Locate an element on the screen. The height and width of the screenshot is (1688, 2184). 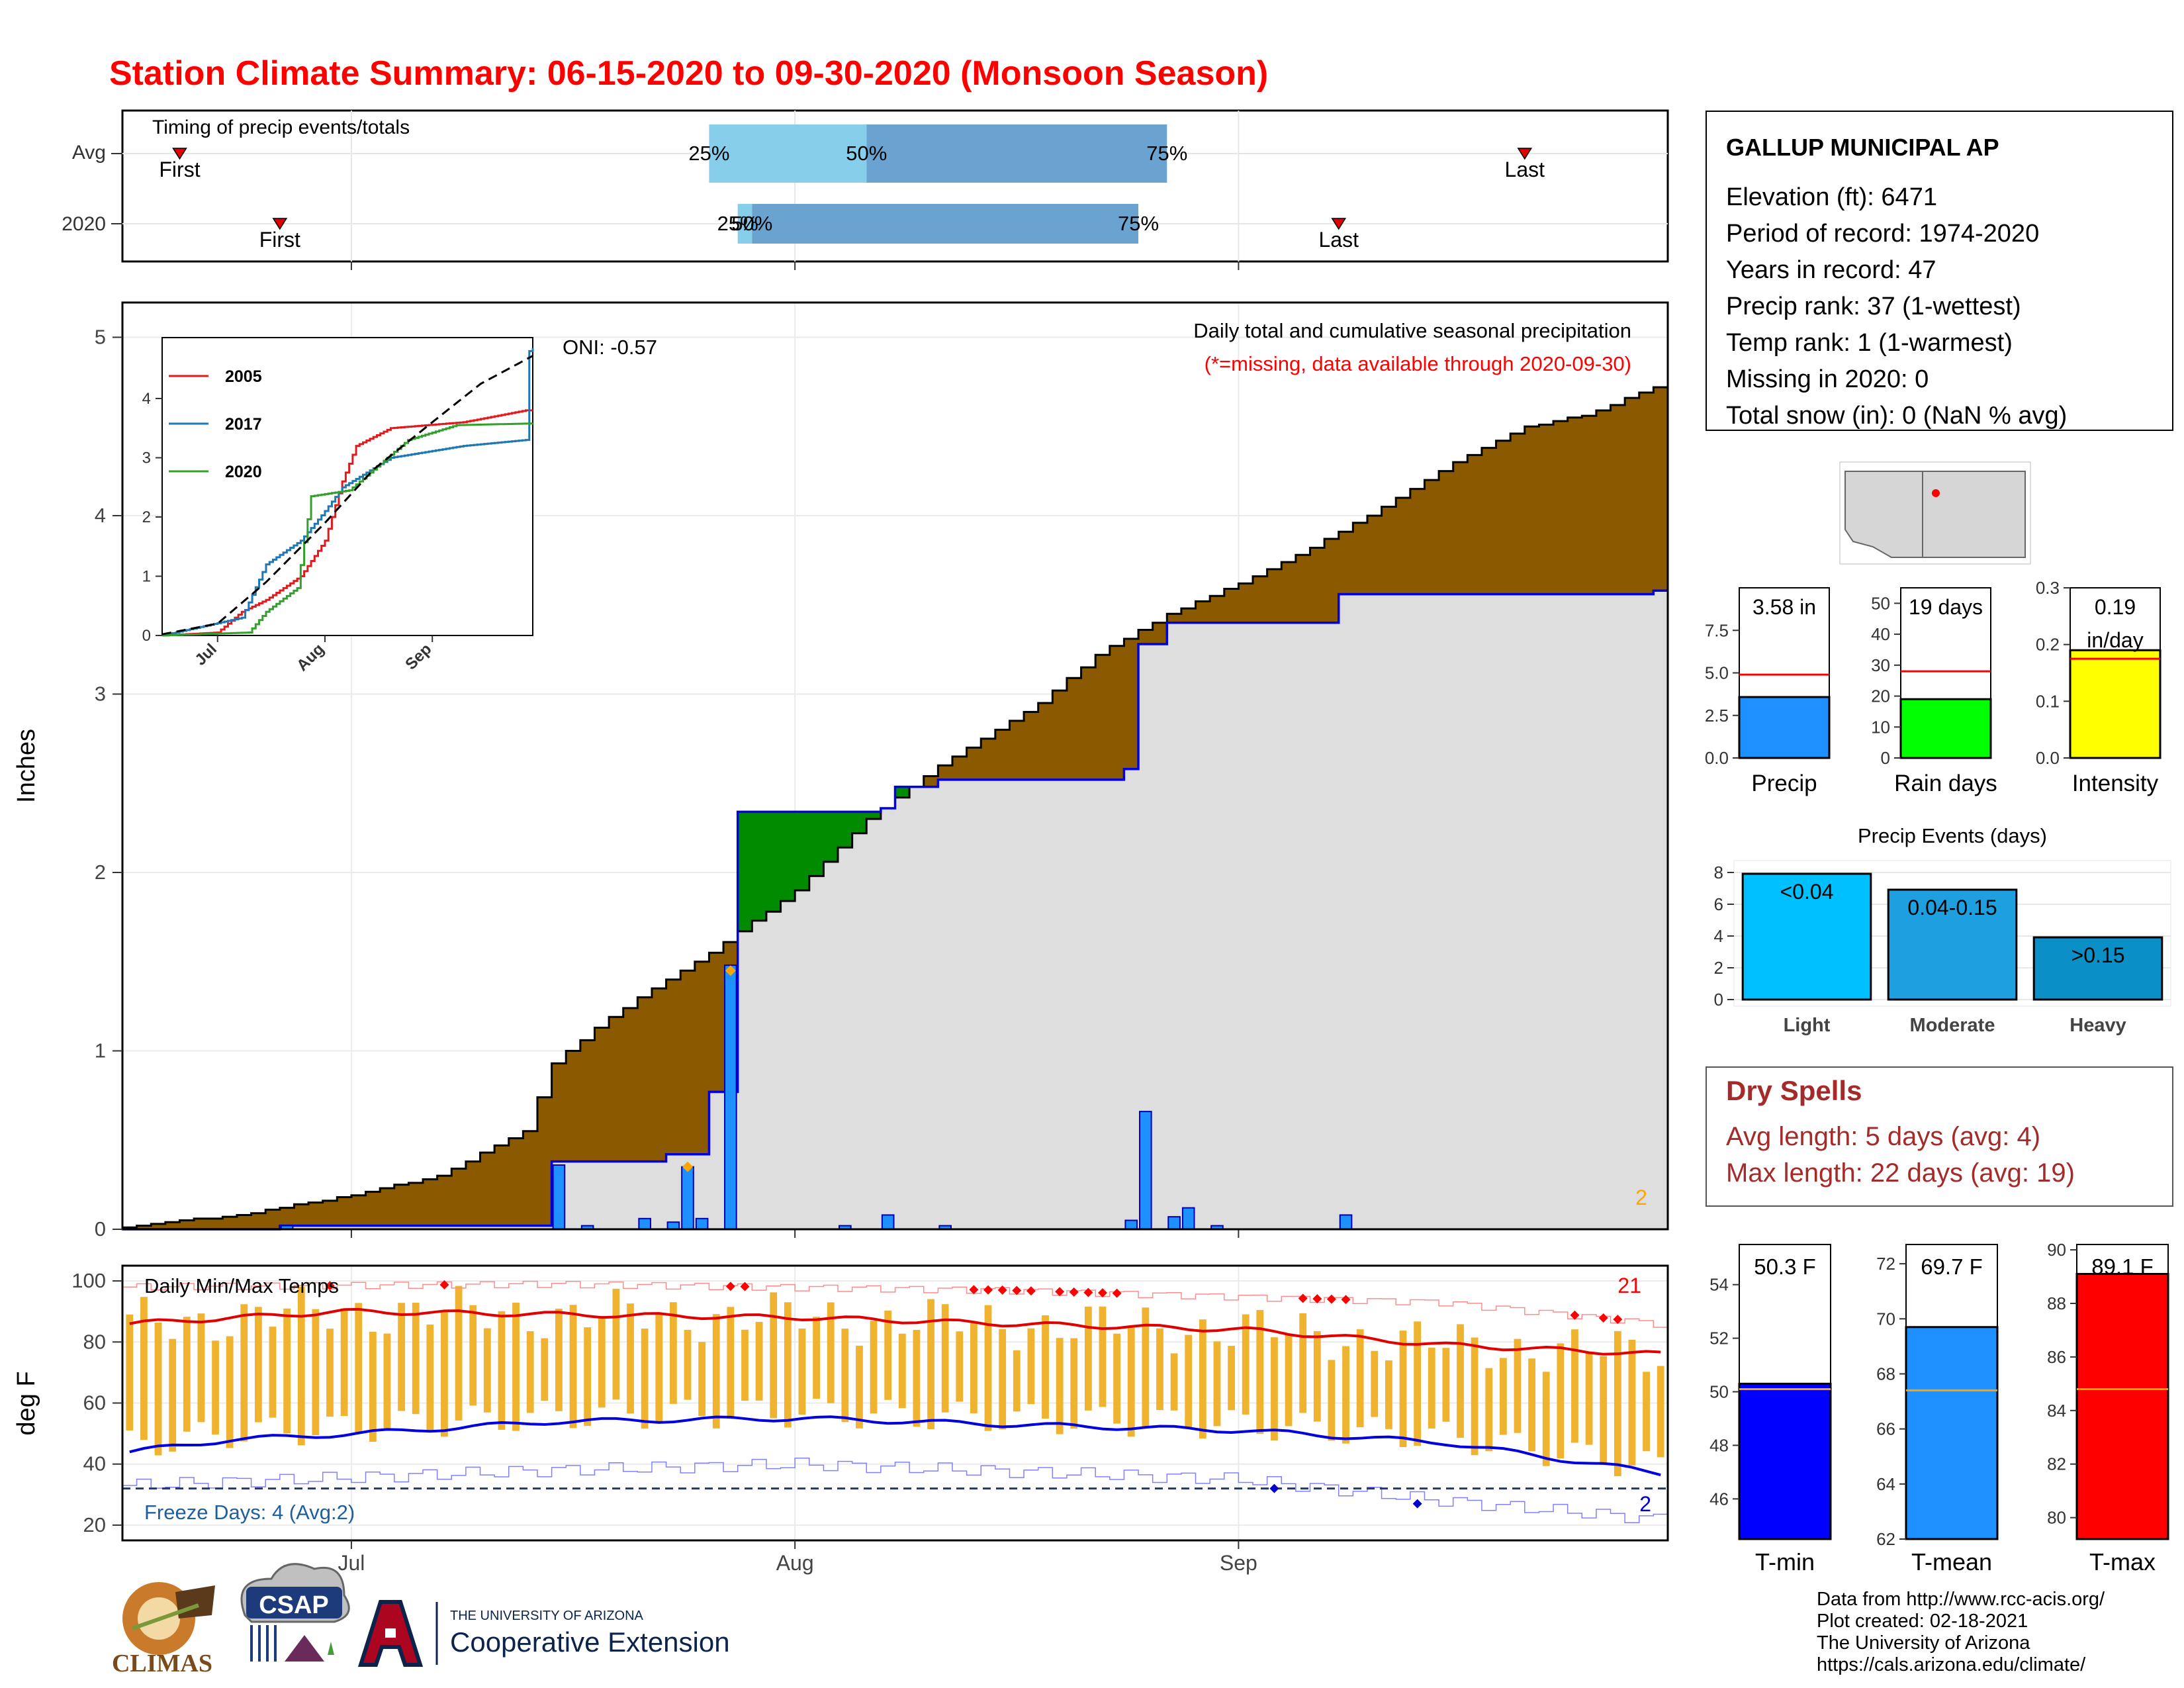
temp-ylabel: deg F is located at coordinates (26, 1403).